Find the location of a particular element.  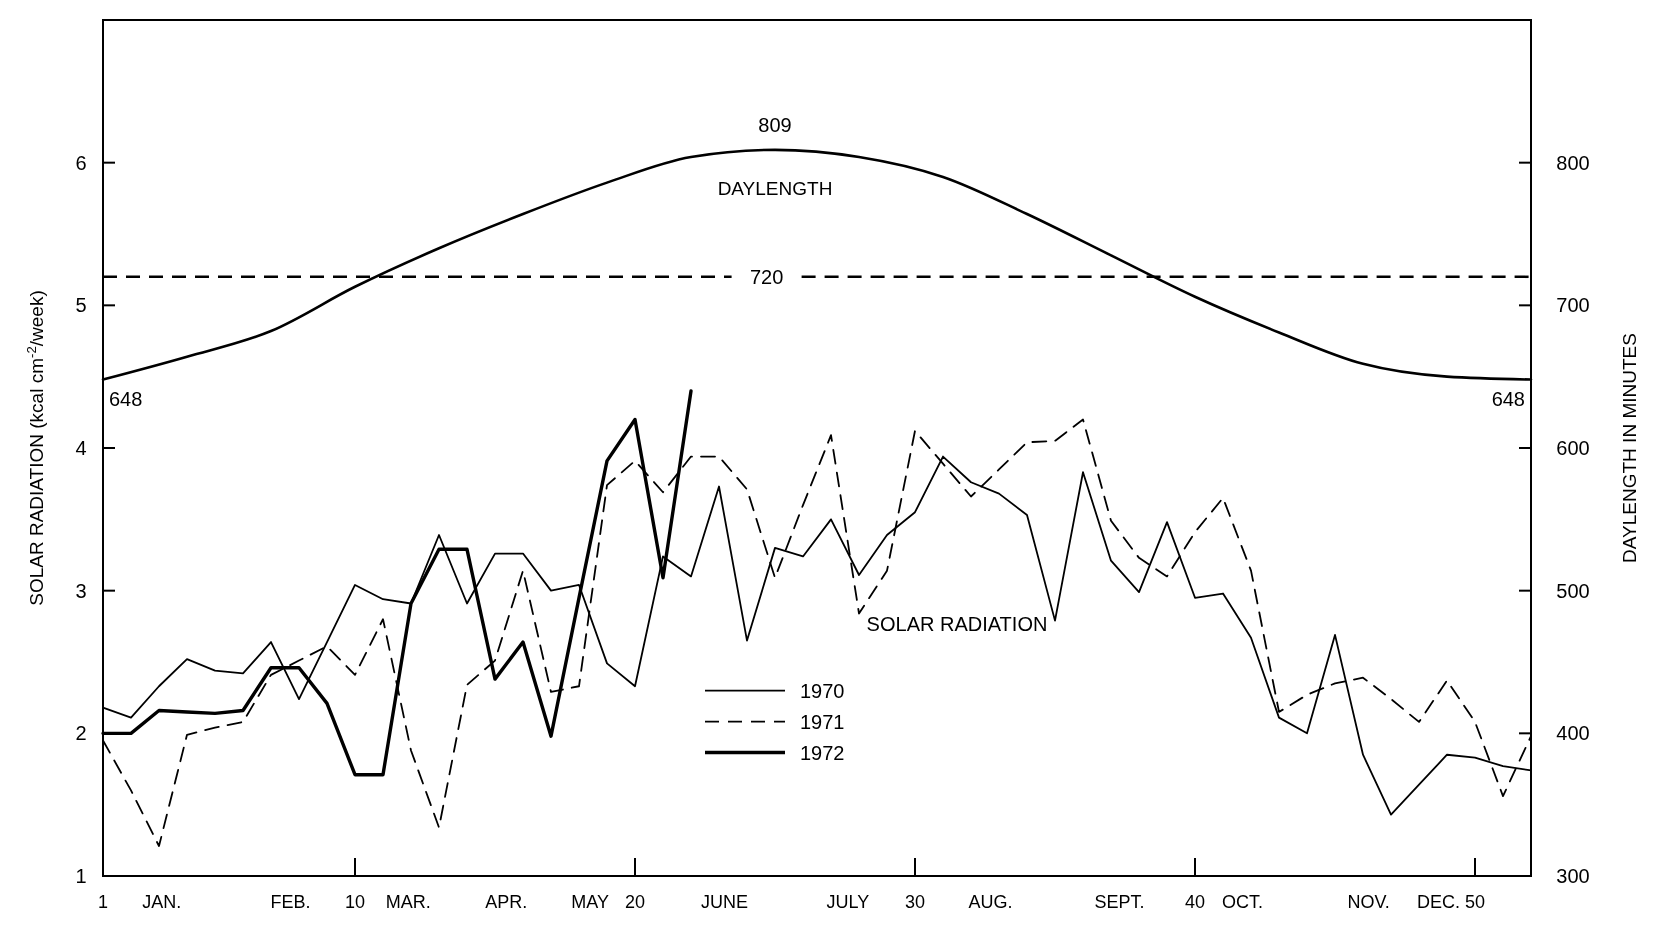

y-tick-label: 6 is located at coordinates (81, 162).